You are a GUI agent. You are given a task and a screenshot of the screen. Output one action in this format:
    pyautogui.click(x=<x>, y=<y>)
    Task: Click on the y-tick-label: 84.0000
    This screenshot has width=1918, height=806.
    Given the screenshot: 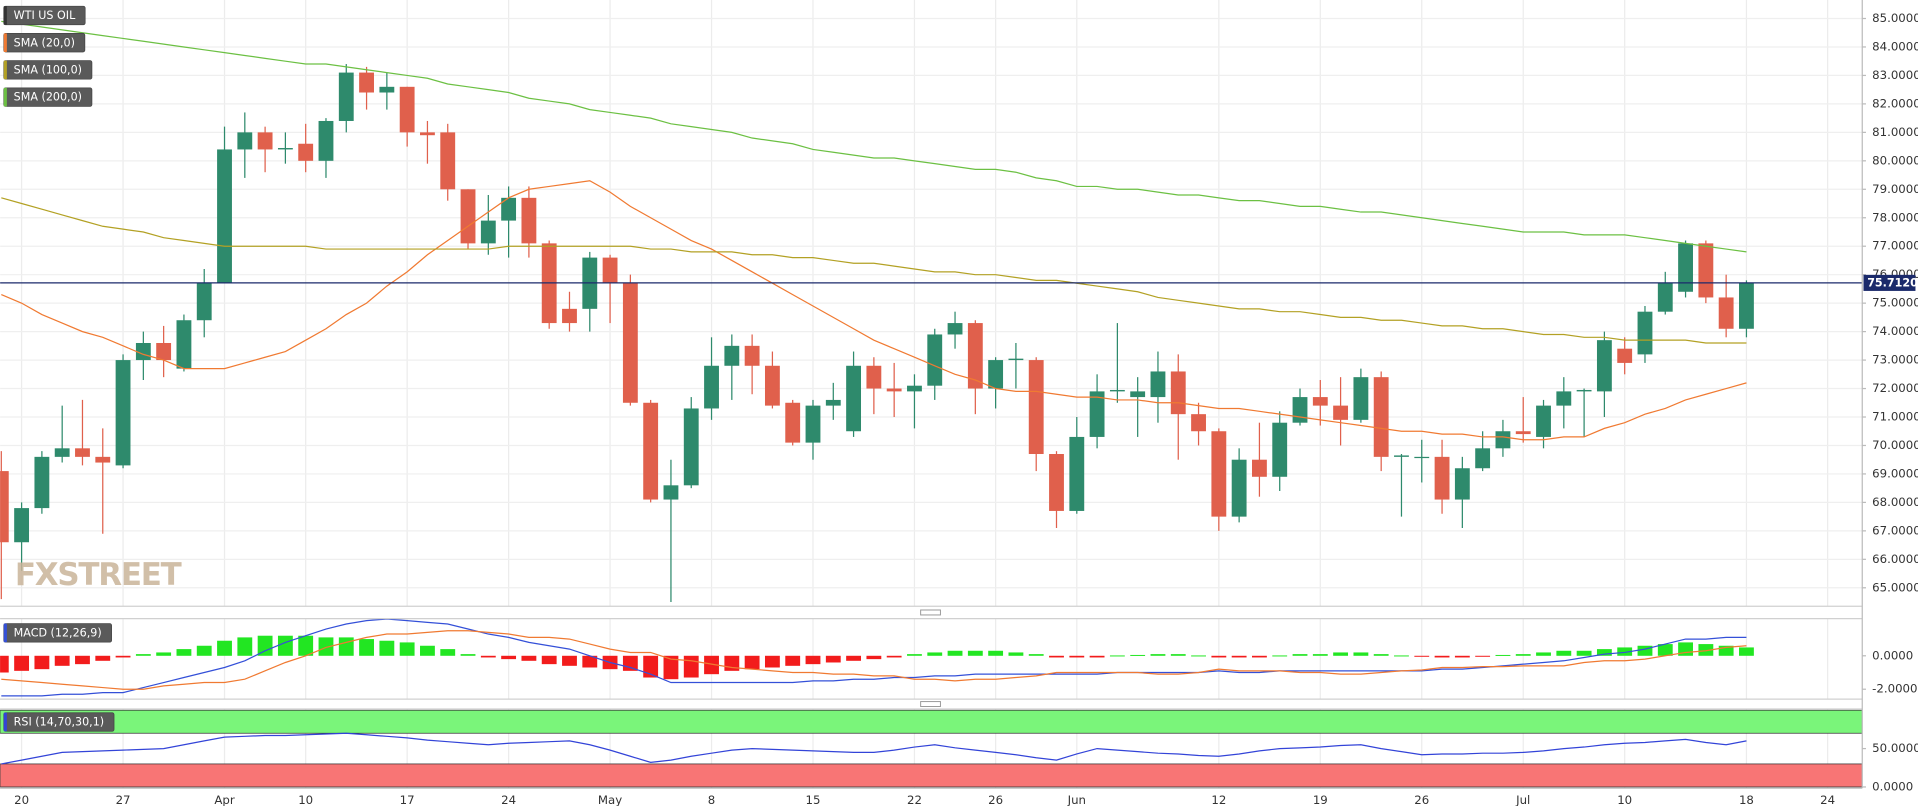 What is the action you would take?
    pyautogui.click(x=1895, y=46)
    